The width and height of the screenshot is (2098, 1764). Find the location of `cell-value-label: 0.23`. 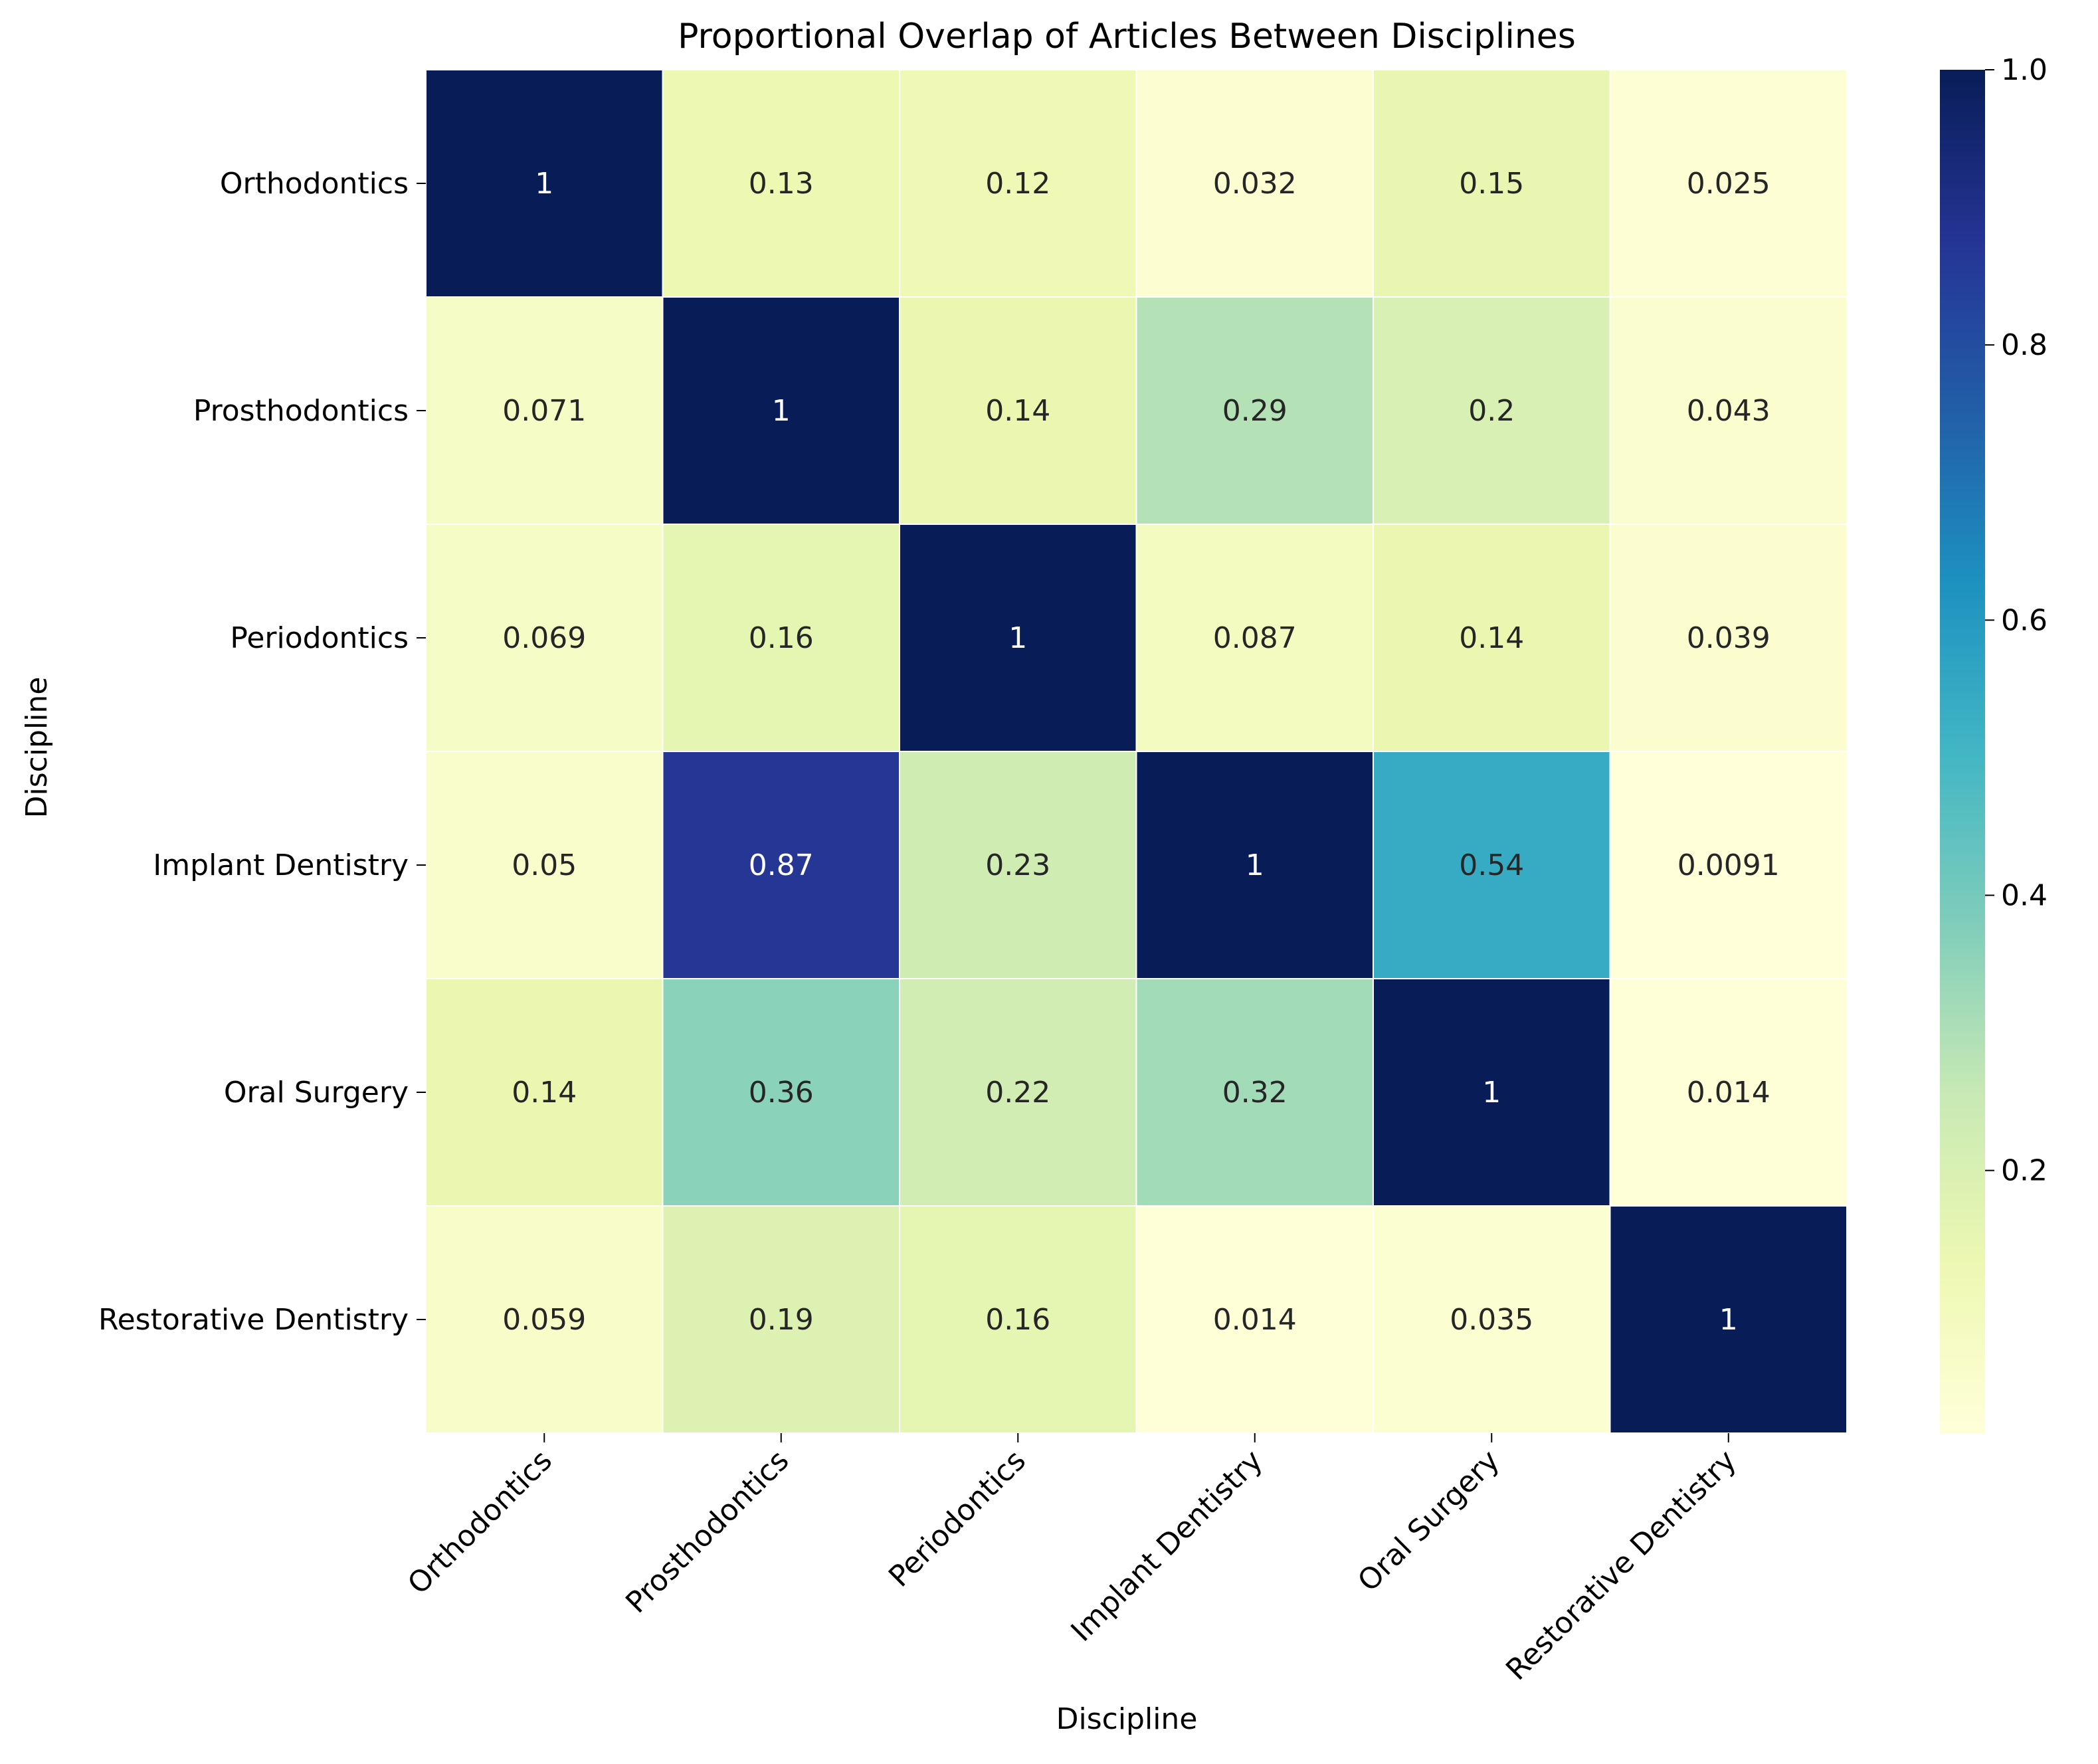

cell-value-label: 0.23 is located at coordinates (1018, 865).